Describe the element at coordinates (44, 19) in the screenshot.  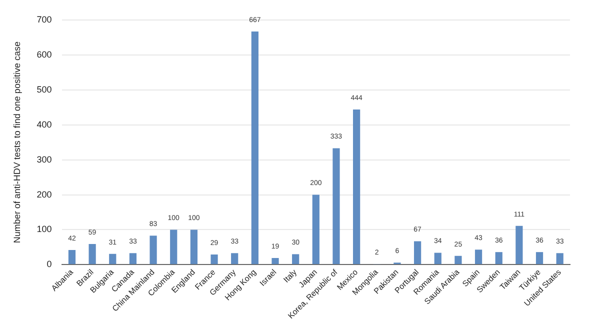
I see `y-tick-label: 700` at that location.